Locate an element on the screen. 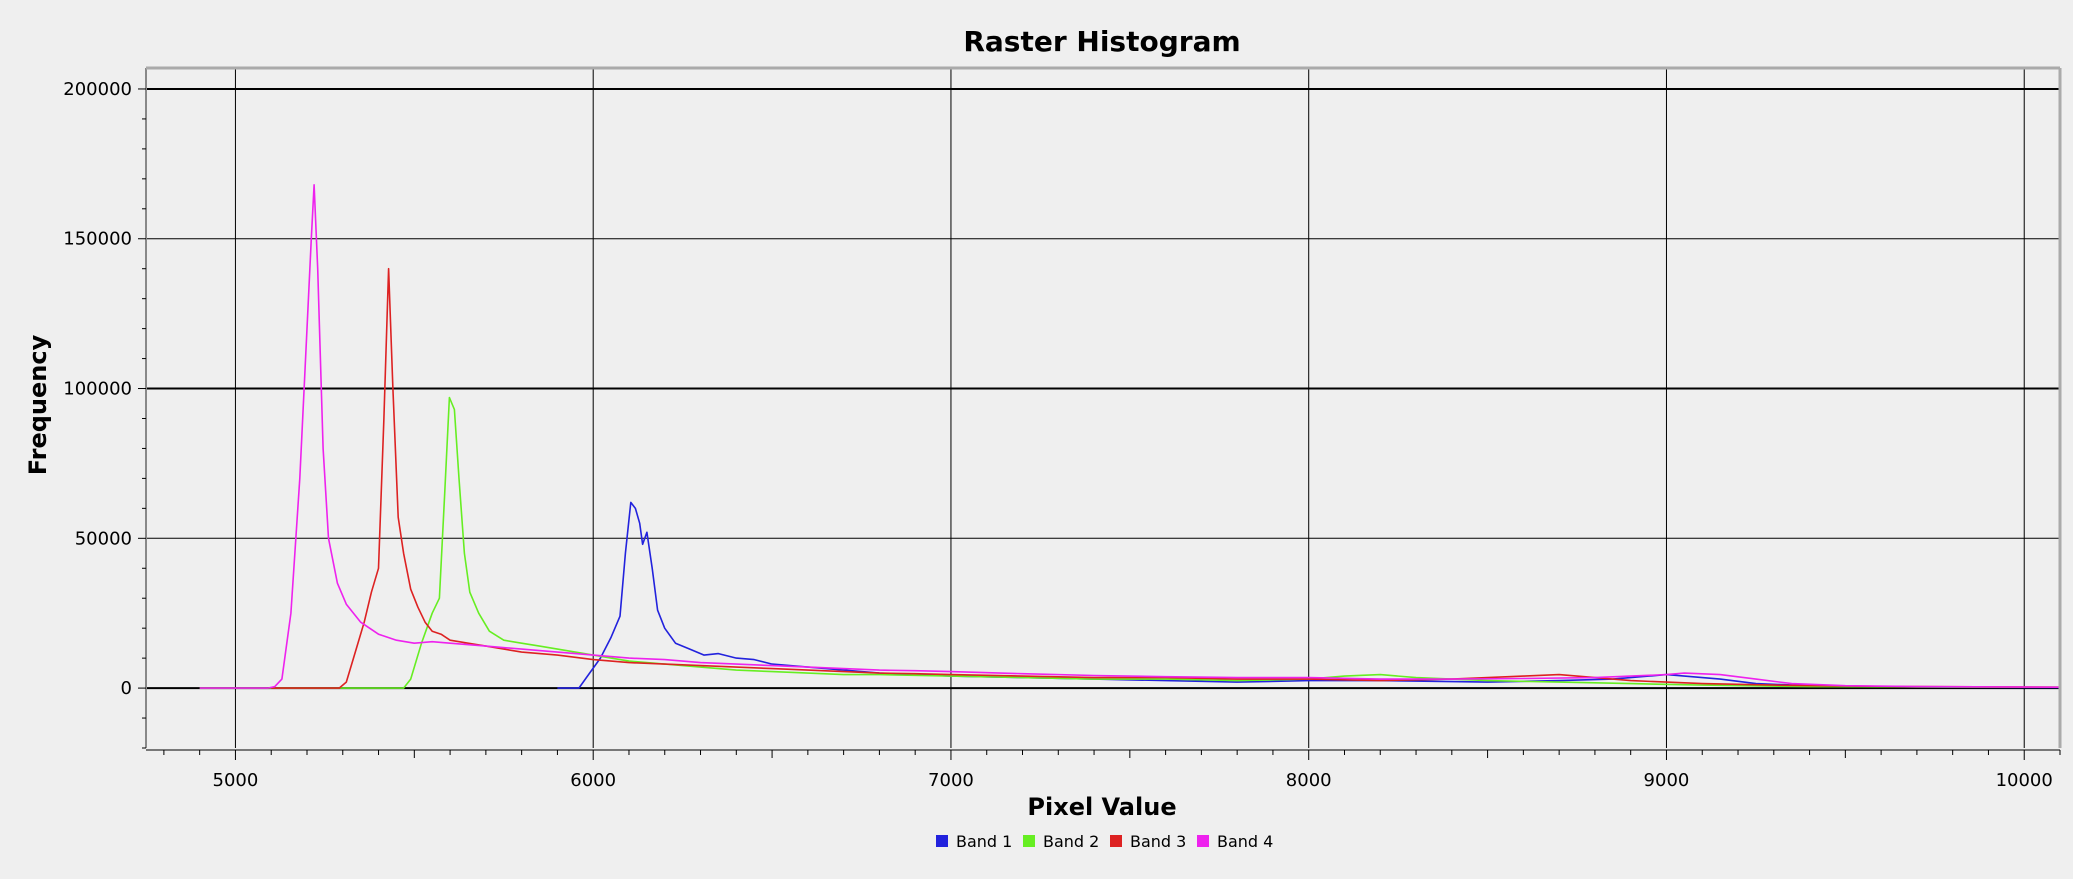  x-tick-label: 7000 is located at coordinates (951, 780).